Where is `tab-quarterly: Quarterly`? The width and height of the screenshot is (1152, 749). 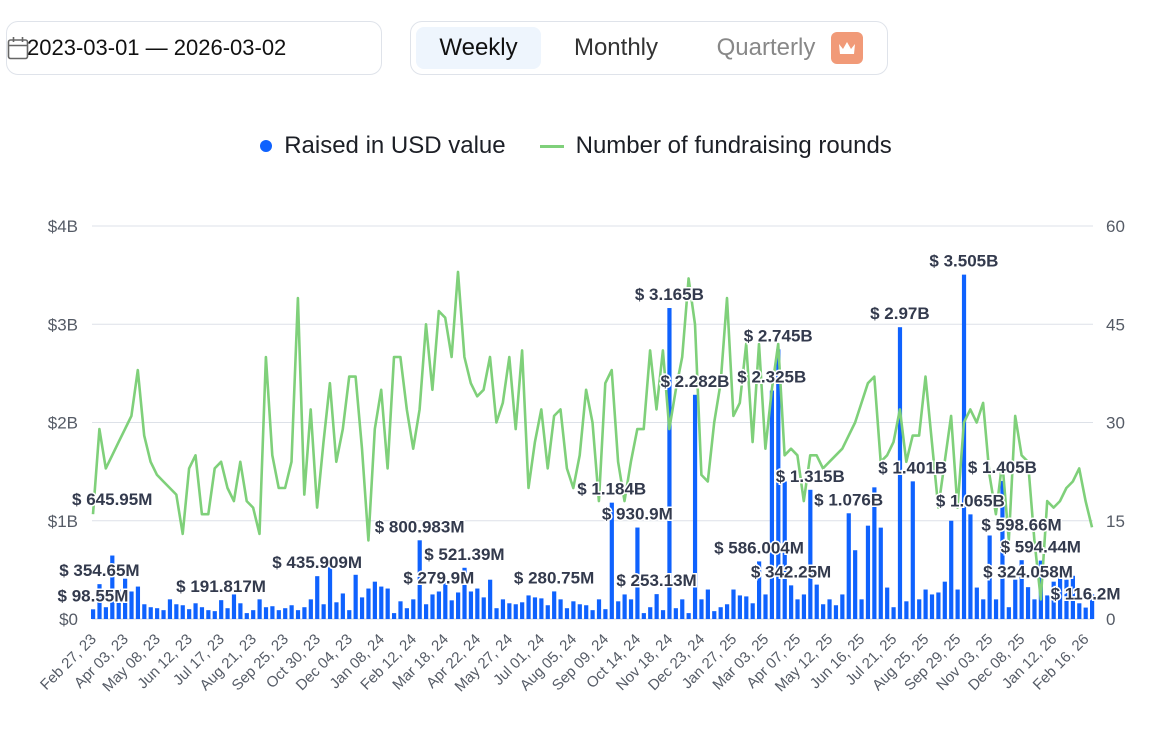 tab-quarterly: Quarterly is located at coordinates (766, 47).